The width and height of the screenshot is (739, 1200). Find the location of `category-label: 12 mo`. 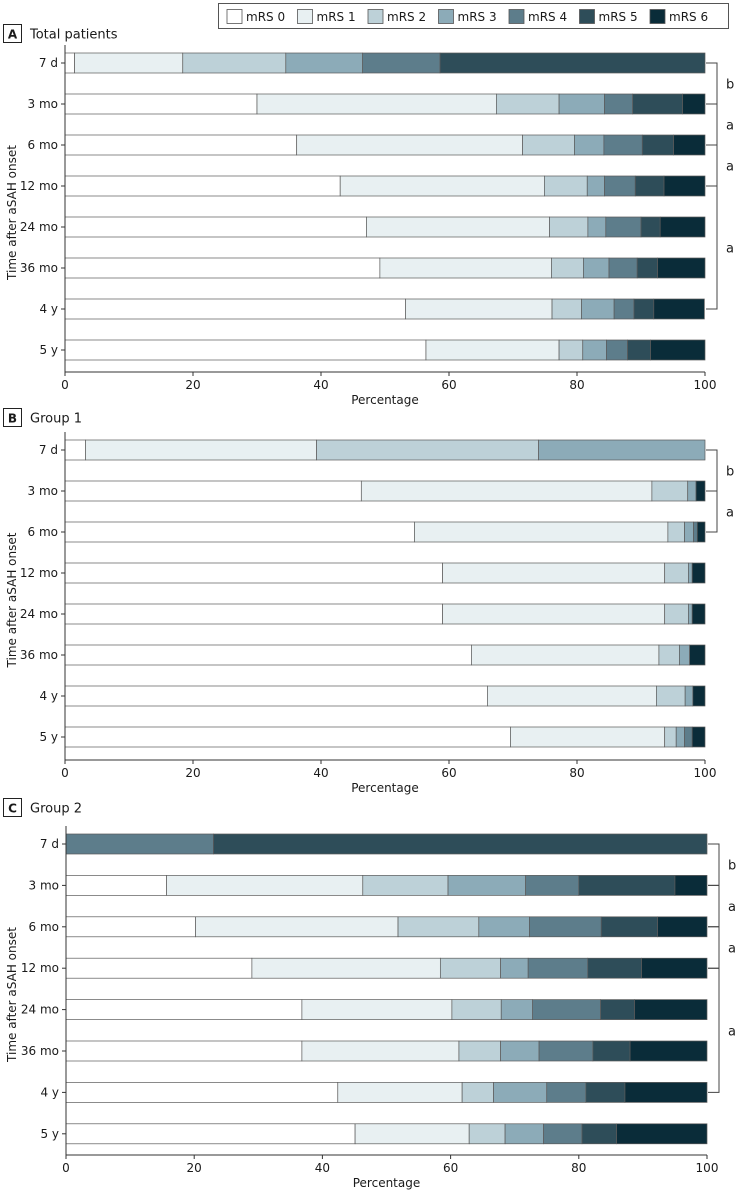

category-label: 12 mo is located at coordinates (40, 968).